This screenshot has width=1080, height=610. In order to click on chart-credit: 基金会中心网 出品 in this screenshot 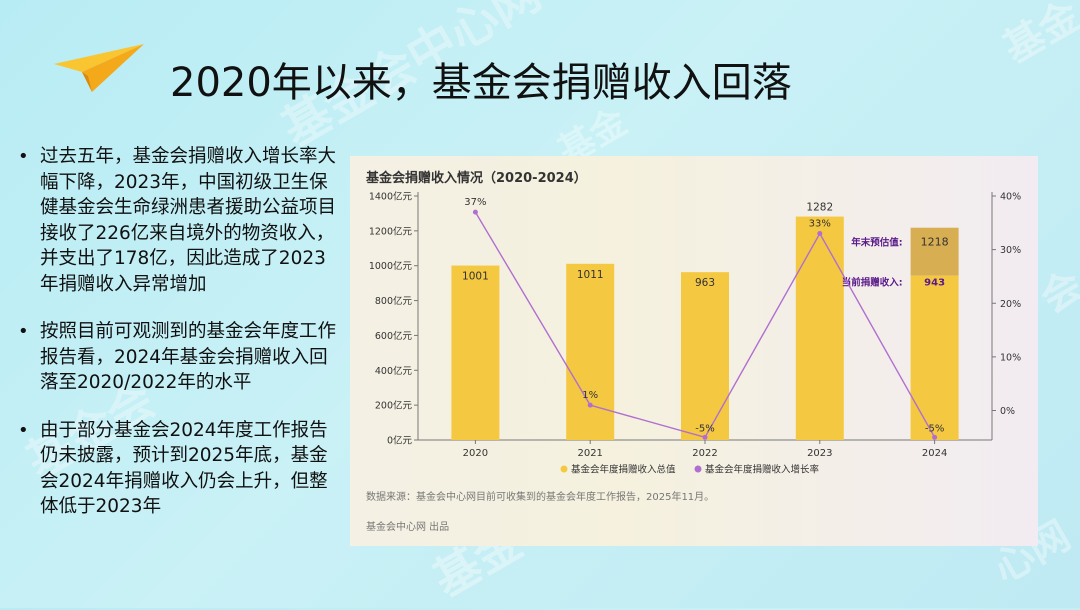, I will do `click(408, 527)`.